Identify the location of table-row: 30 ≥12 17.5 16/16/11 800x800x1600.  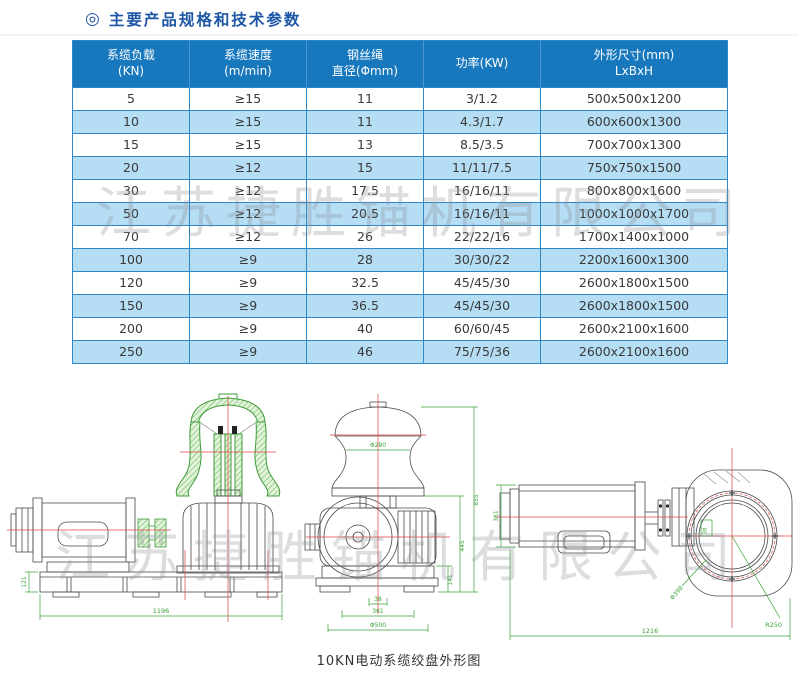
(400, 190).